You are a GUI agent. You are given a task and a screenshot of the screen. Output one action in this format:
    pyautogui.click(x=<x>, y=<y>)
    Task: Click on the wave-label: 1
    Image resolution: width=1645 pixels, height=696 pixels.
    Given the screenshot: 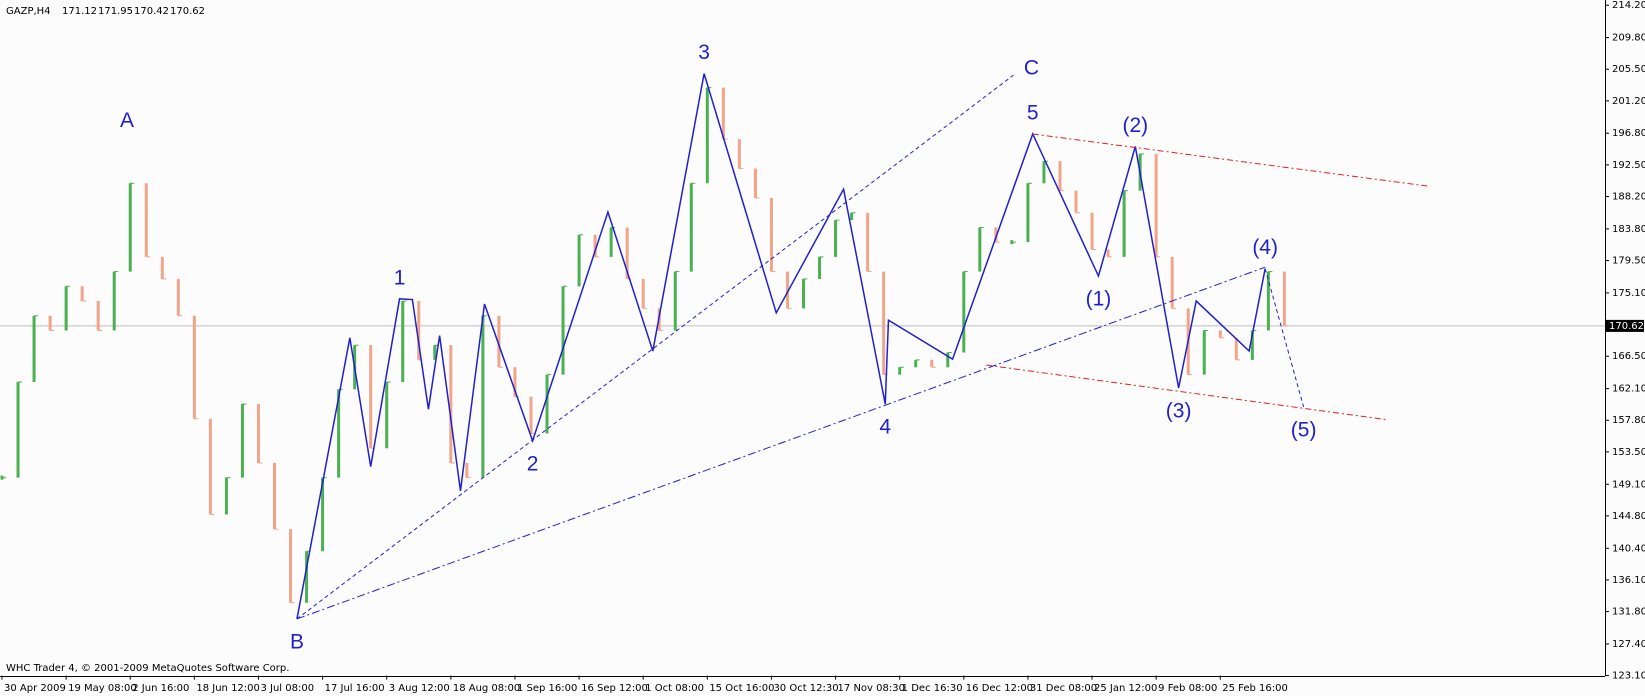 What is the action you would take?
    pyautogui.click(x=400, y=277)
    